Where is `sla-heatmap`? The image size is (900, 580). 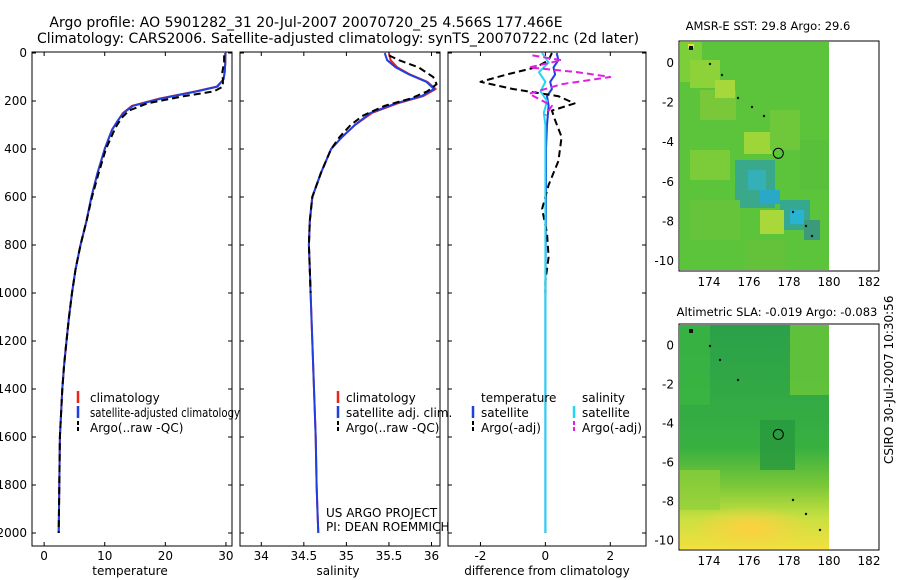 sla-heatmap is located at coordinates (754, 437).